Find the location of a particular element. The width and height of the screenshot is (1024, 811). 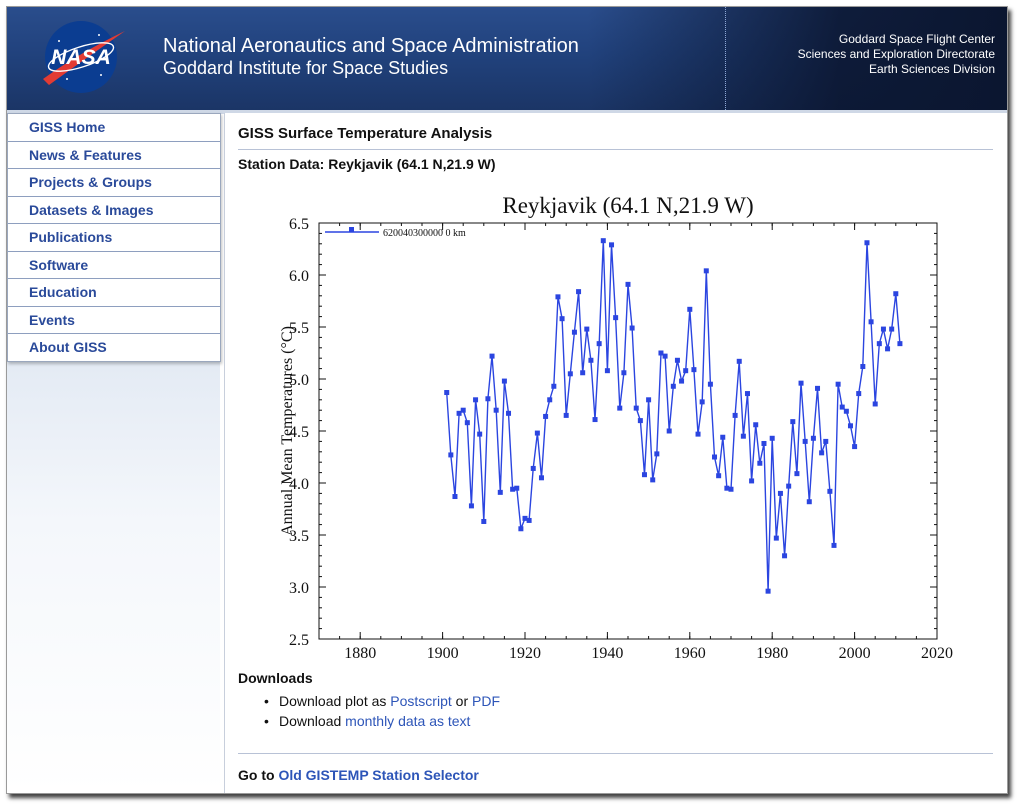

downloads-heading: Downloads is located at coordinates (275, 678).